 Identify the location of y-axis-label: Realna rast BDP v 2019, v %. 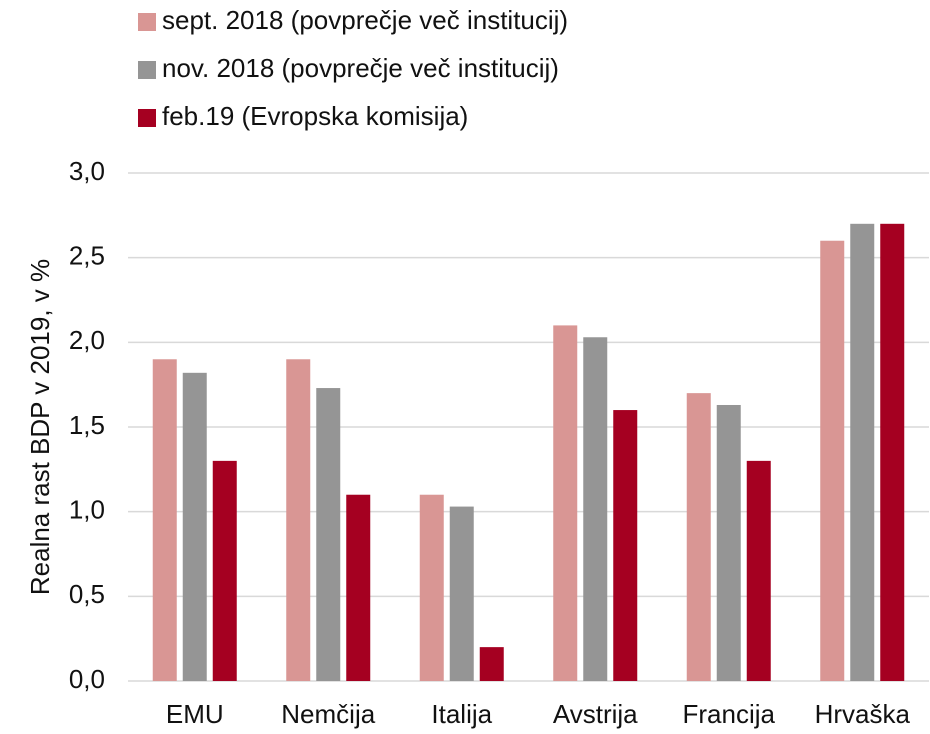
(40, 427).